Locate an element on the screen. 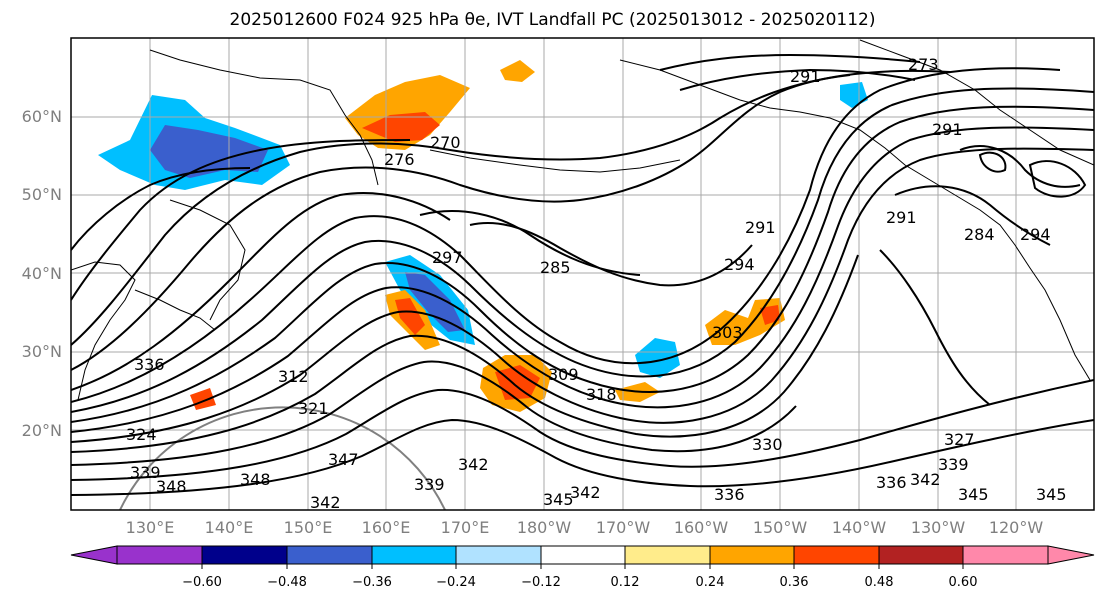 This screenshot has width=1105, height=603. lon-label: 160°E is located at coordinates (386, 527).